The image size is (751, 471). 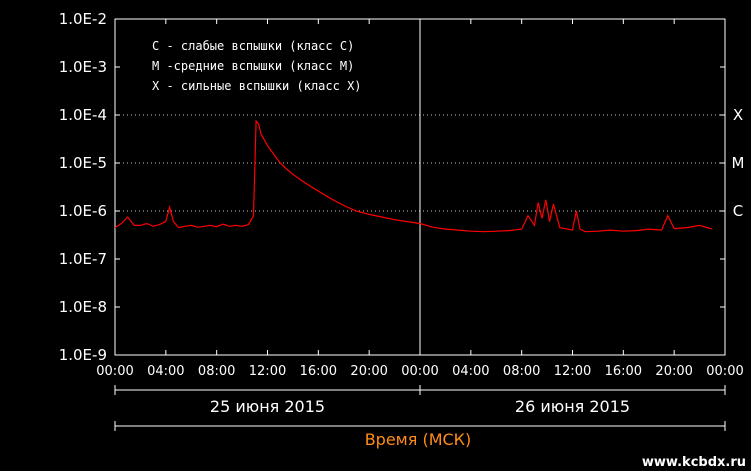 I want to click on y-tick-label: 1.0E-2, so click(x=83, y=19).